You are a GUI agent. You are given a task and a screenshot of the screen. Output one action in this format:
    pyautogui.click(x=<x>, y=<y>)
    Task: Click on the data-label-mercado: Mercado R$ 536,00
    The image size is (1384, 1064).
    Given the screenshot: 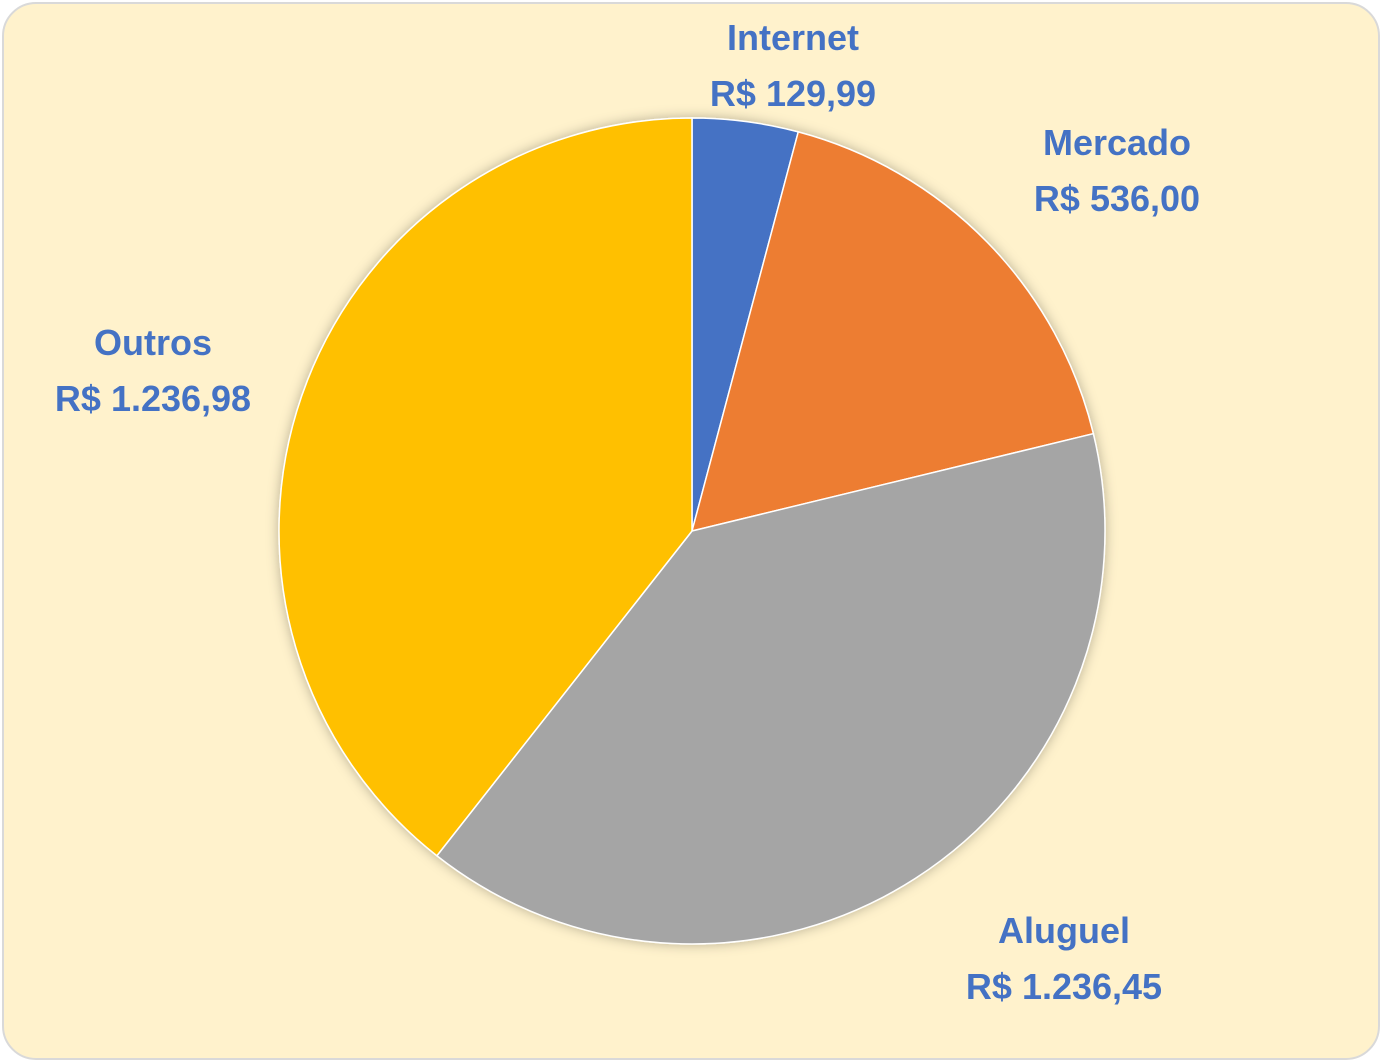 What is the action you would take?
    pyautogui.click(x=1117, y=171)
    